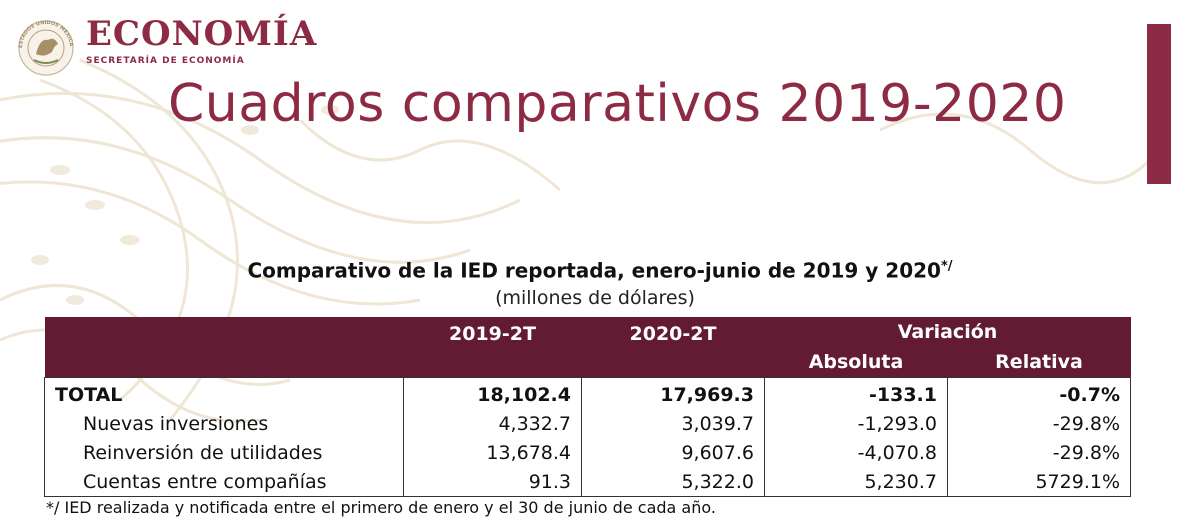  What do you see at coordinates (44, 45) in the screenshot?
I see `seal-logo: ESTADOS UNIDOS MEXICANOS` at bounding box center [44, 45].